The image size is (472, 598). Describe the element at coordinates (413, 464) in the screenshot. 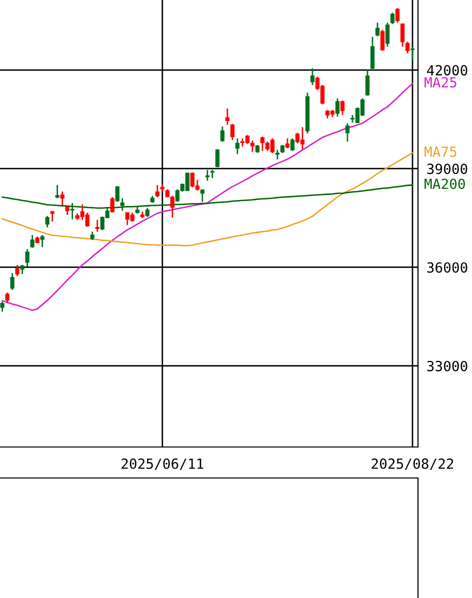

I see `x-tick-label: 2025/08/22` at that location.